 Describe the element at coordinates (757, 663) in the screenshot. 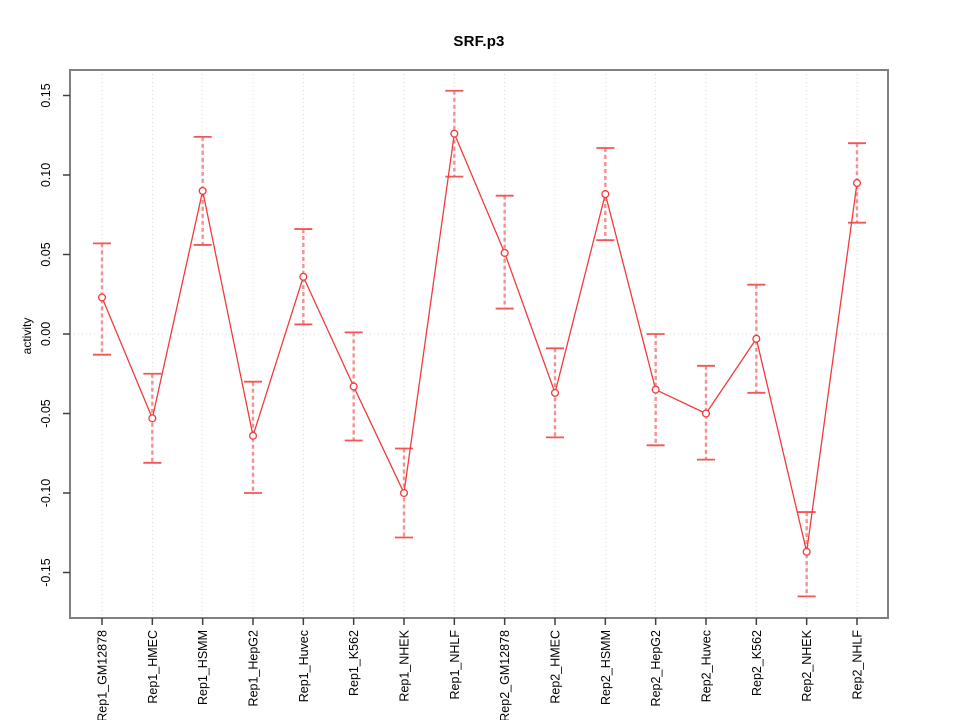

I see `x-tick-label: Rep2_K562` at that location.